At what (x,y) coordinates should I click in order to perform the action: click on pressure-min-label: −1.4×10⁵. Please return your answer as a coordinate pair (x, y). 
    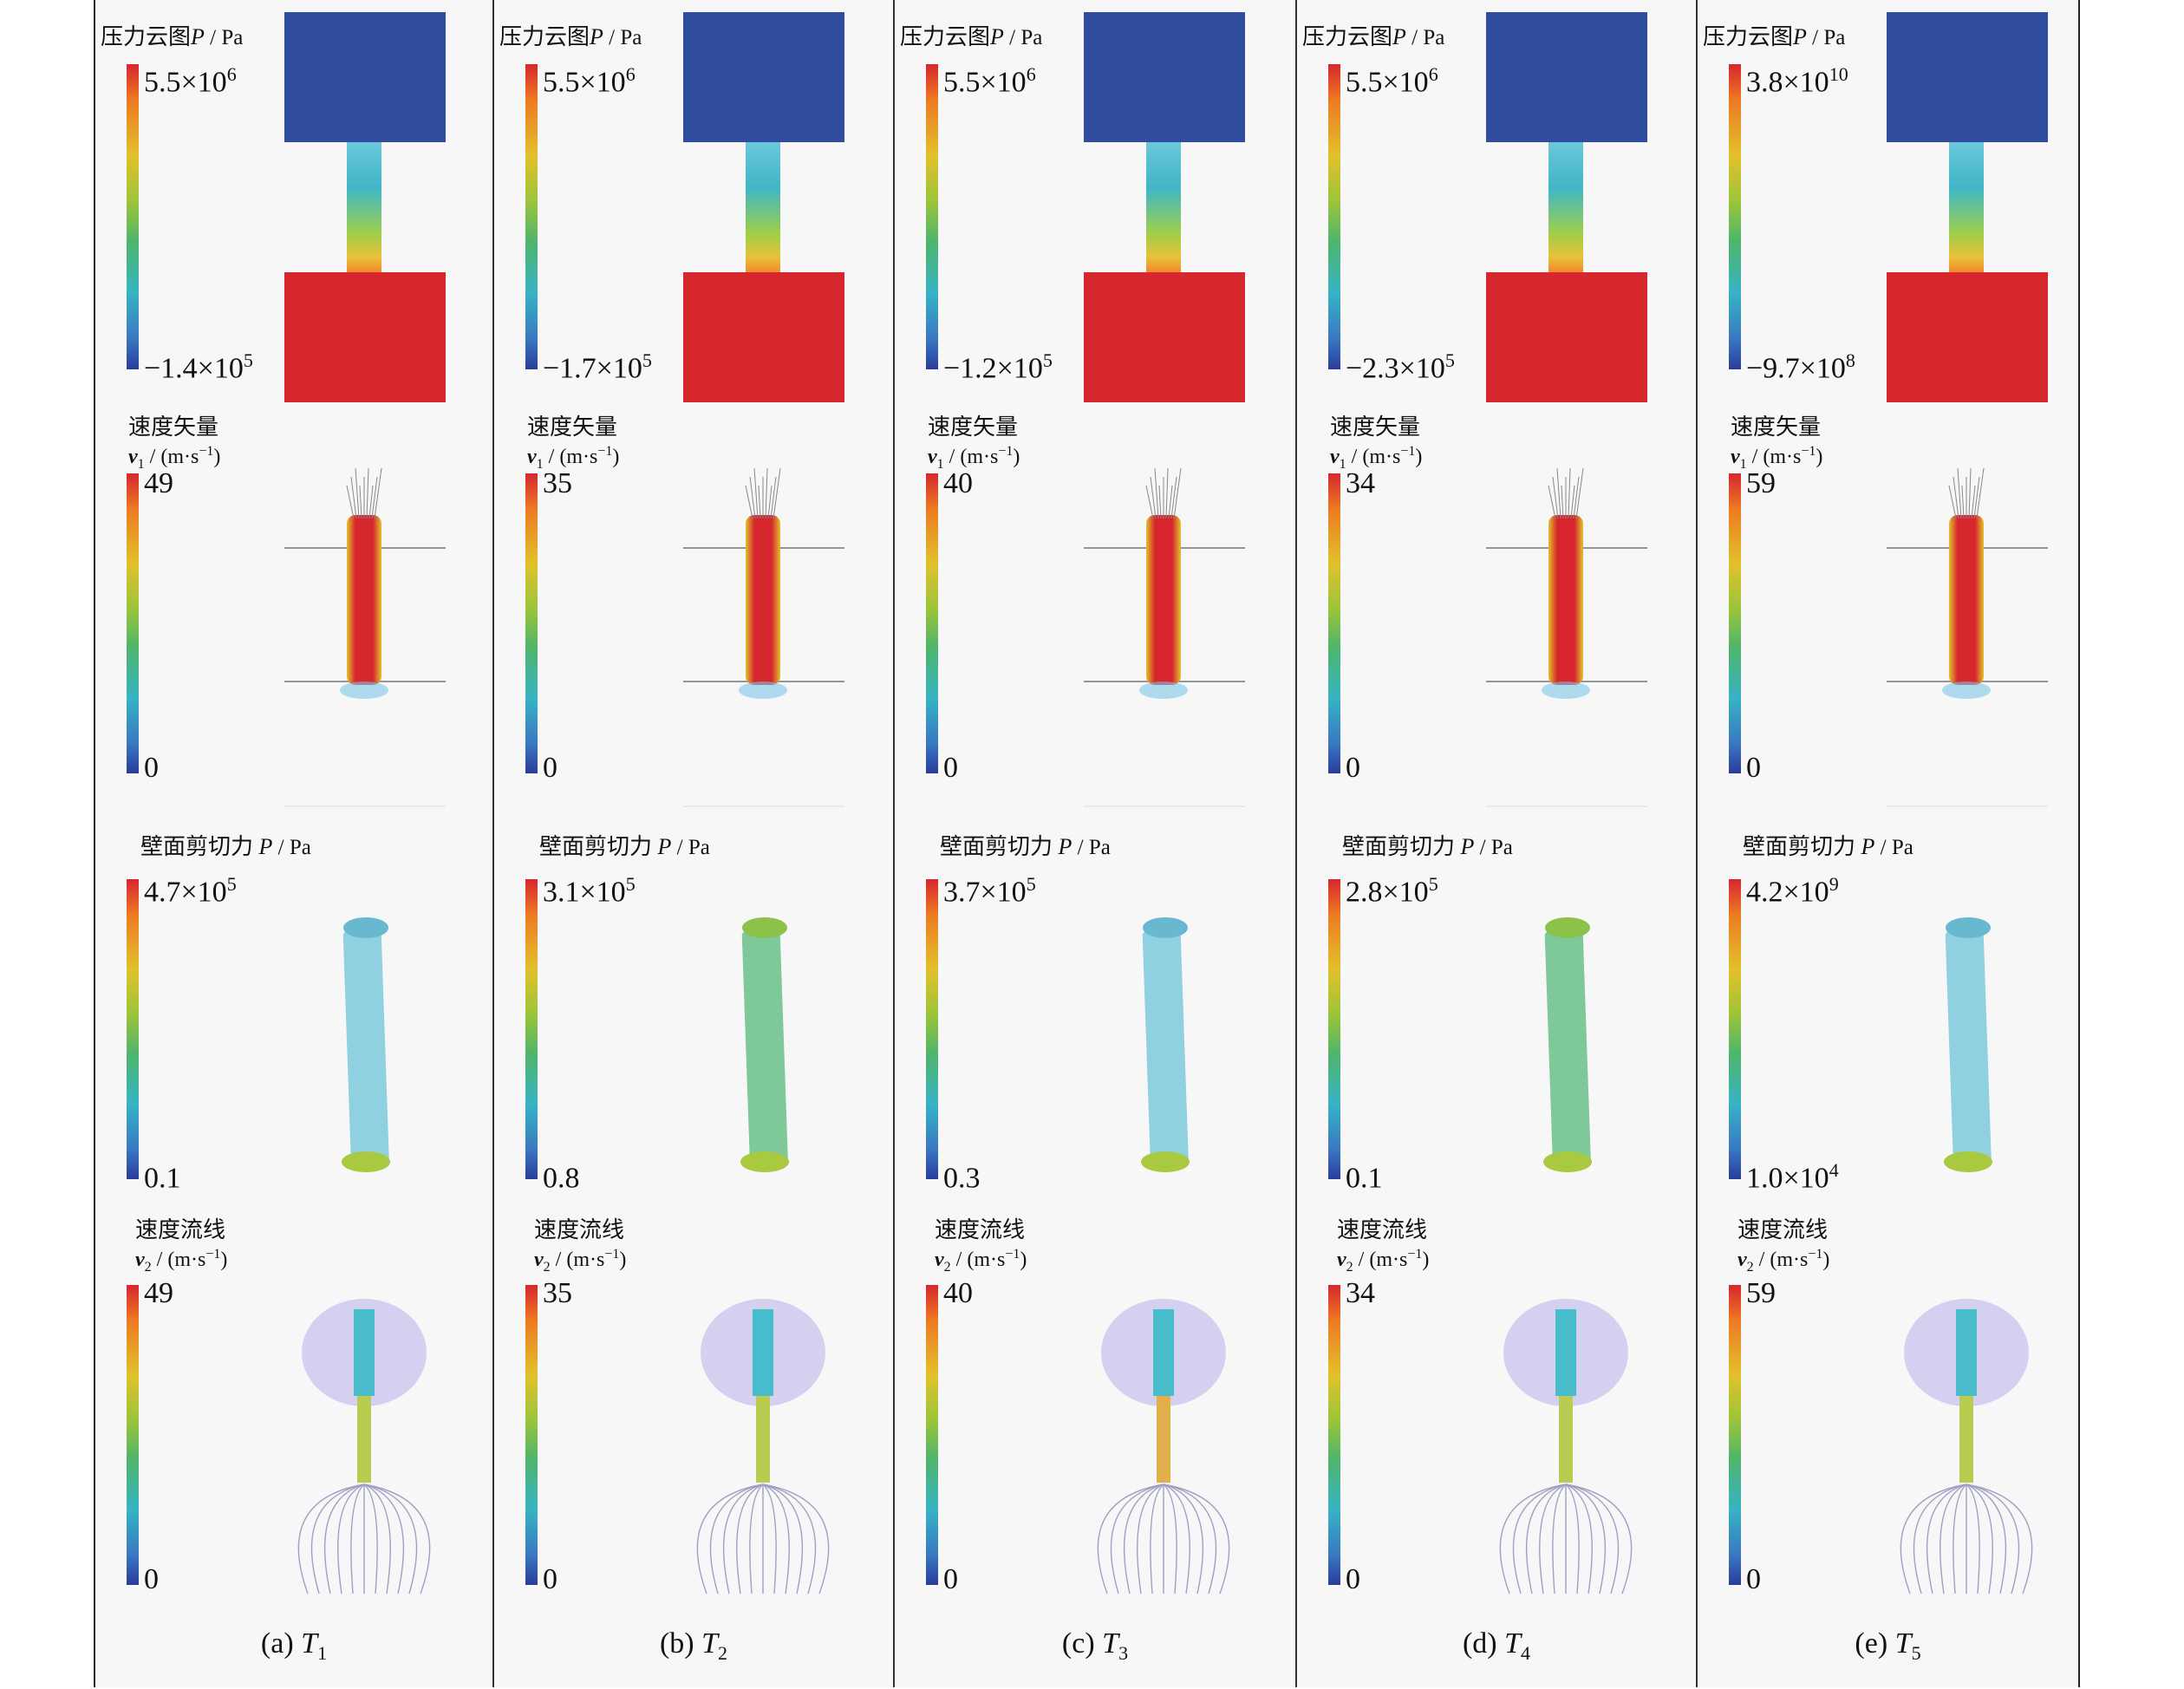
    Looking at the image, I should click on (198, 367).